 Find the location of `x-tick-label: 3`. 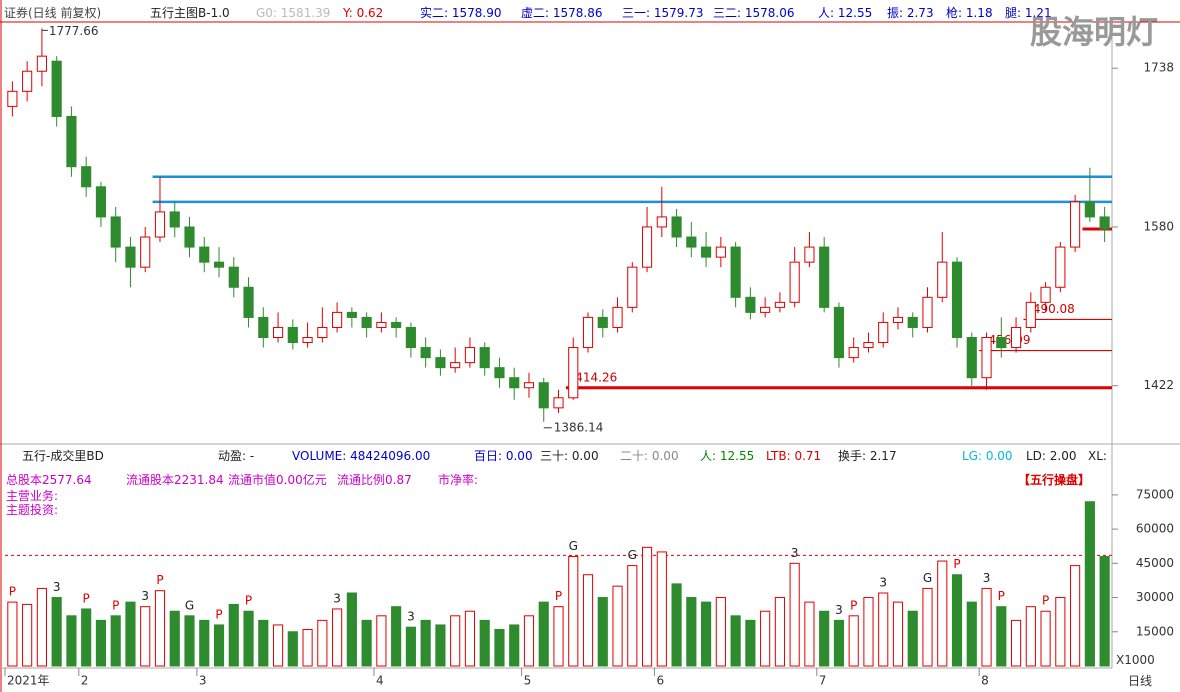

x-tick-label: 3 is located at coordinates (203, 681).